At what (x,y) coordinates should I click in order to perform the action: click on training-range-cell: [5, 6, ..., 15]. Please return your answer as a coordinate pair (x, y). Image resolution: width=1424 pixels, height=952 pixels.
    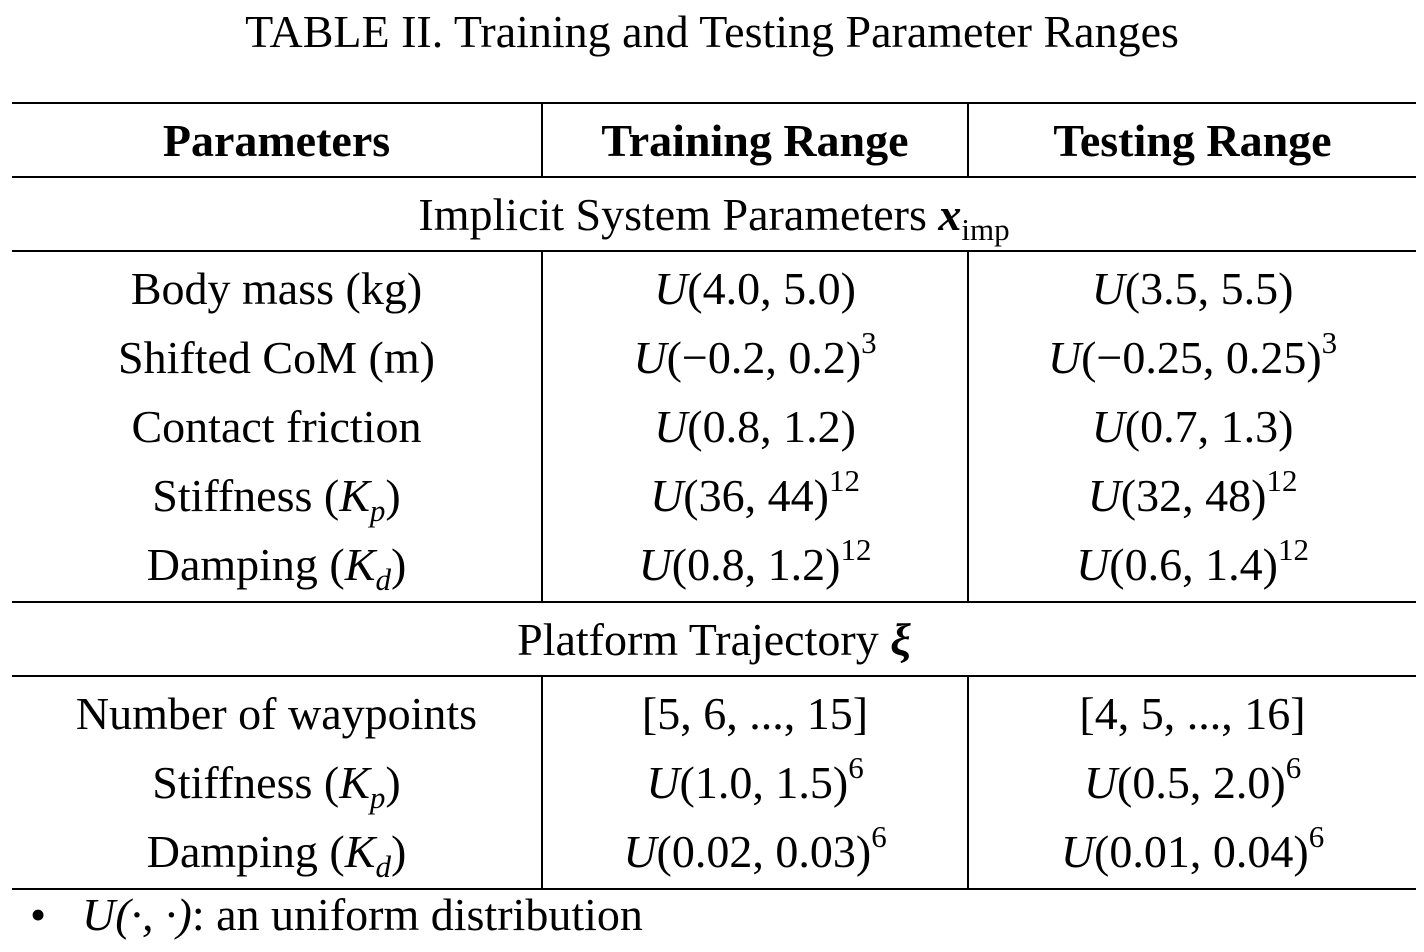
    Looking at the image, I should click on (755, 711).